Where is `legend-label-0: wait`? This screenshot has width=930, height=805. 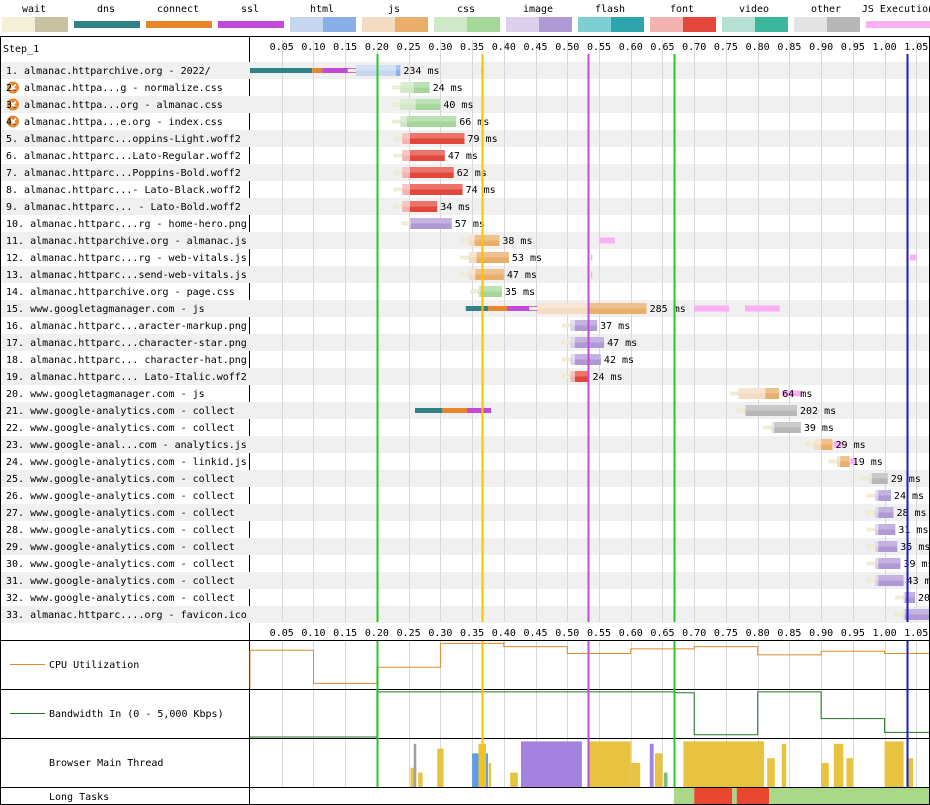
legend-label-0: wait is located at coordinates (34, 9).